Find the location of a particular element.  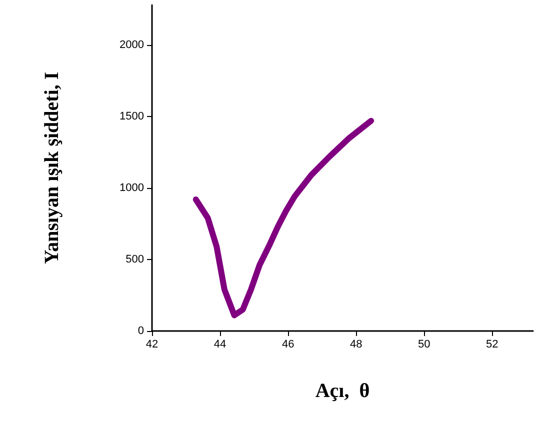

y-tick-label: 2000 is located at coordinates (132, 45).